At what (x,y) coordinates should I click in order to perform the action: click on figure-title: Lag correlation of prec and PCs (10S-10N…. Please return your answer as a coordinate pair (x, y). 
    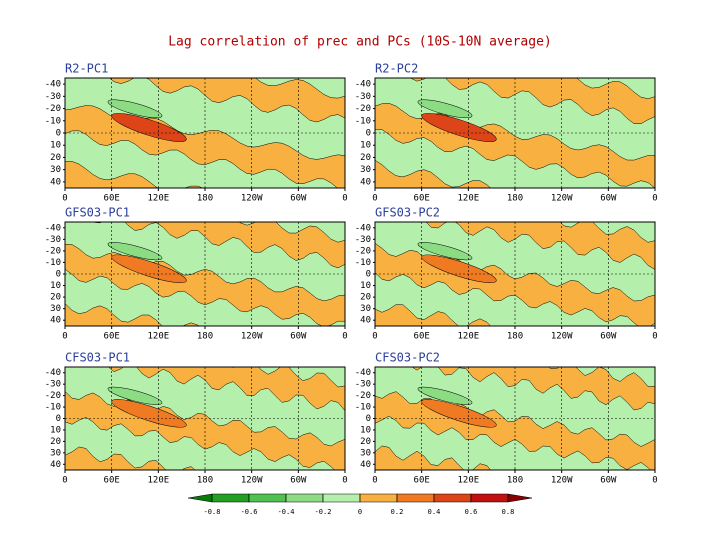
    Looking at the image, I should click on (360, 42).